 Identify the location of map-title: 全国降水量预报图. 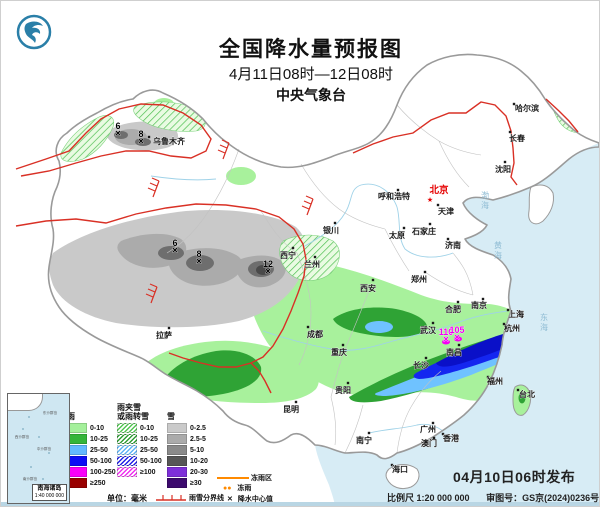
(311, 49).